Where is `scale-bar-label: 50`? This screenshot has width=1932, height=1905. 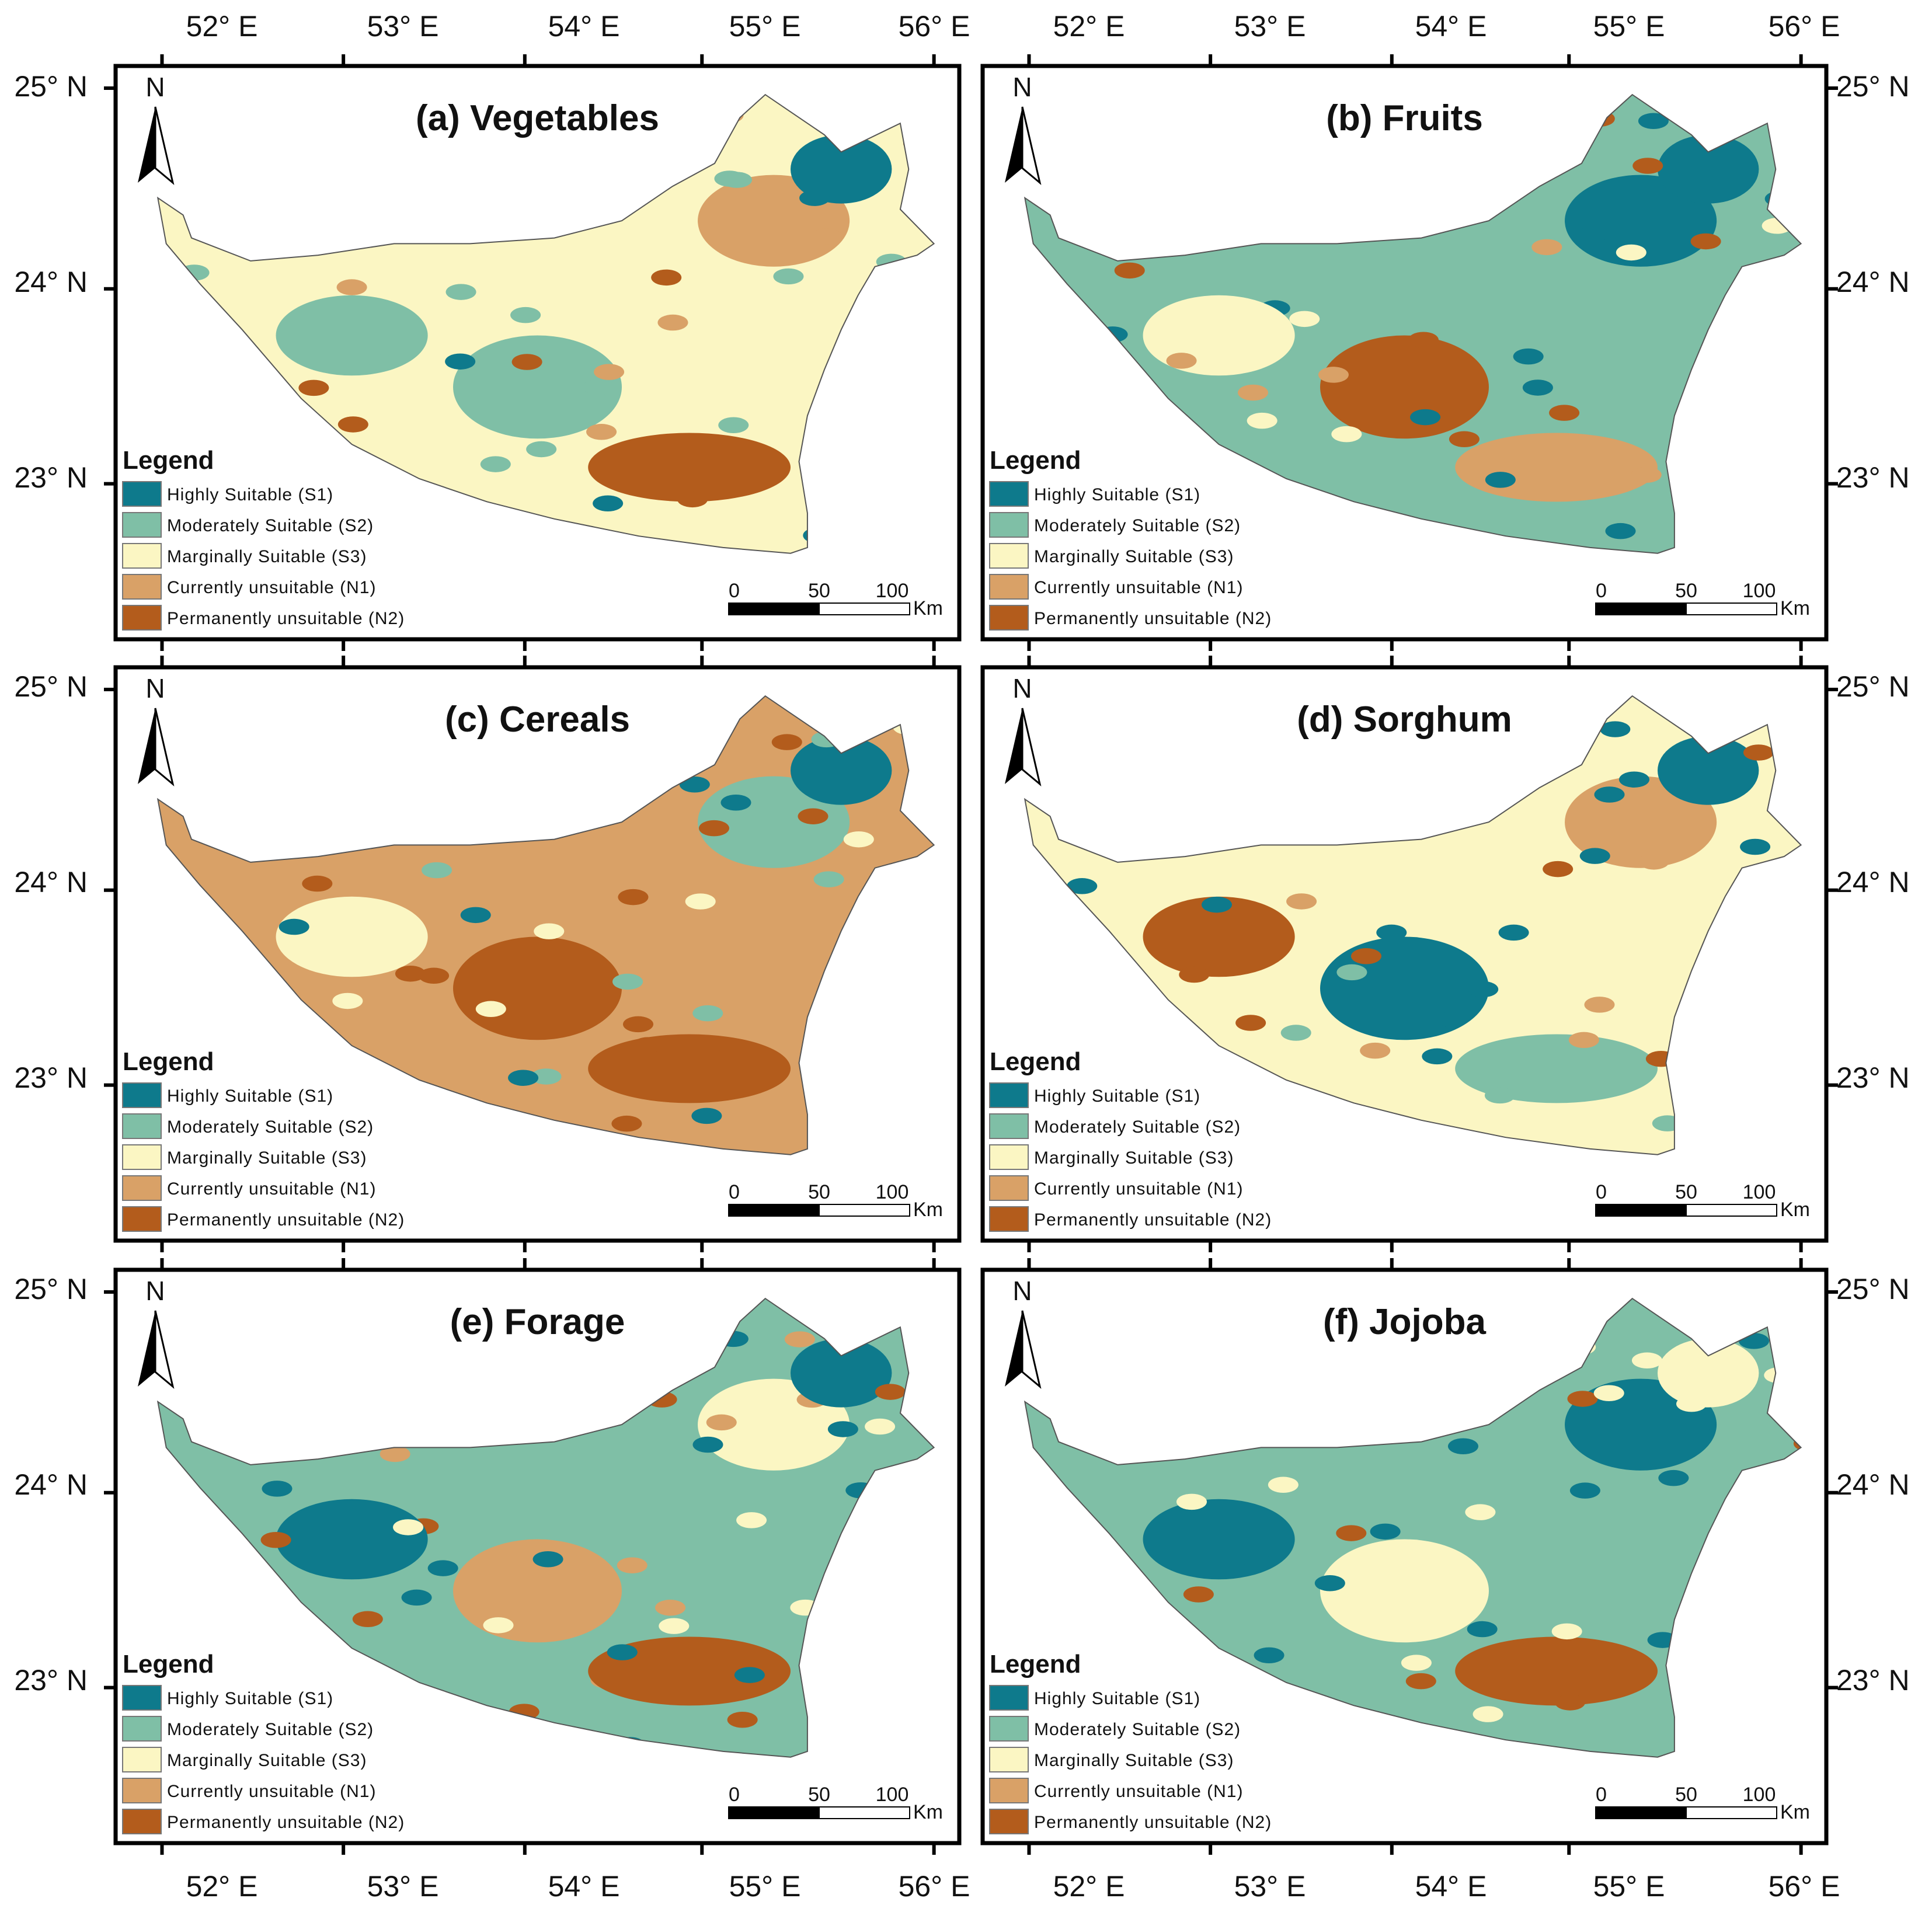 scale-bar-label: 50 is located at coordinates (1686, 1192).